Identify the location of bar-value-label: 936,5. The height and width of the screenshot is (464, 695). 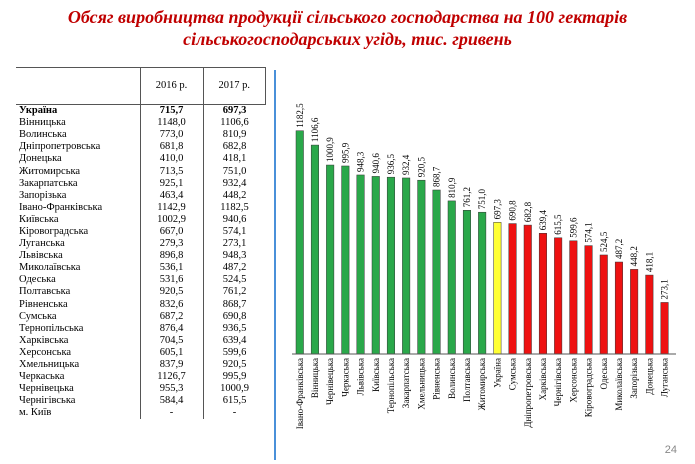
(391, 163).